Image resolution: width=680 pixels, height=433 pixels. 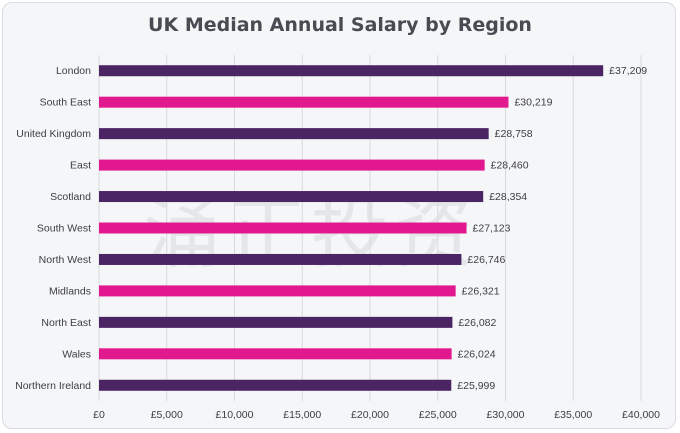 What do you see at coordinates (573, 415) in the screenshot?
I see `x-tick-label: £35,000` at bounding box center [573, 415].